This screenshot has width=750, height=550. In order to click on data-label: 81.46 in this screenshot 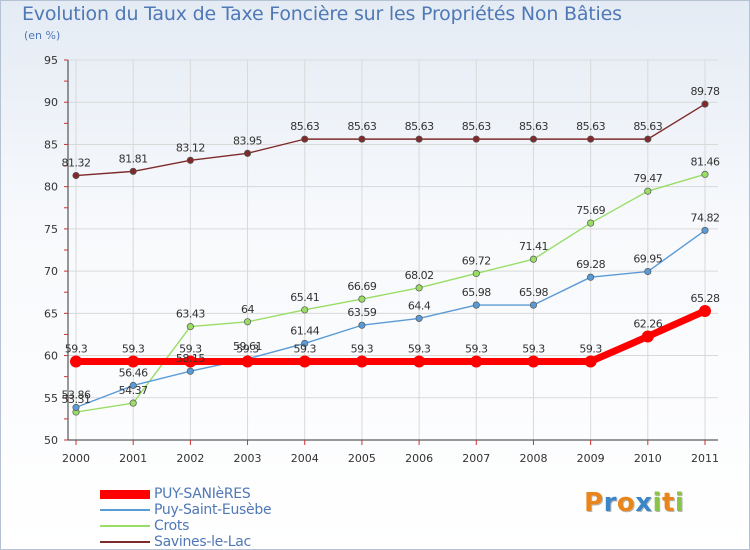, I will do `click(705, 161)`.